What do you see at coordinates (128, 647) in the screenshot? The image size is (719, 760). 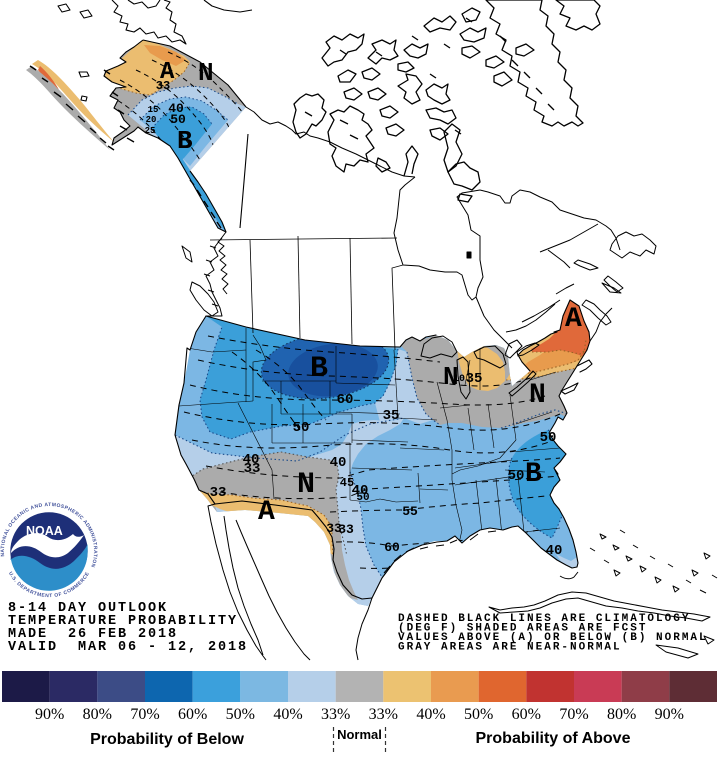 I see `svg-text: VALID MAR 06 - 12, 2018` at bounding box center [128, 647].